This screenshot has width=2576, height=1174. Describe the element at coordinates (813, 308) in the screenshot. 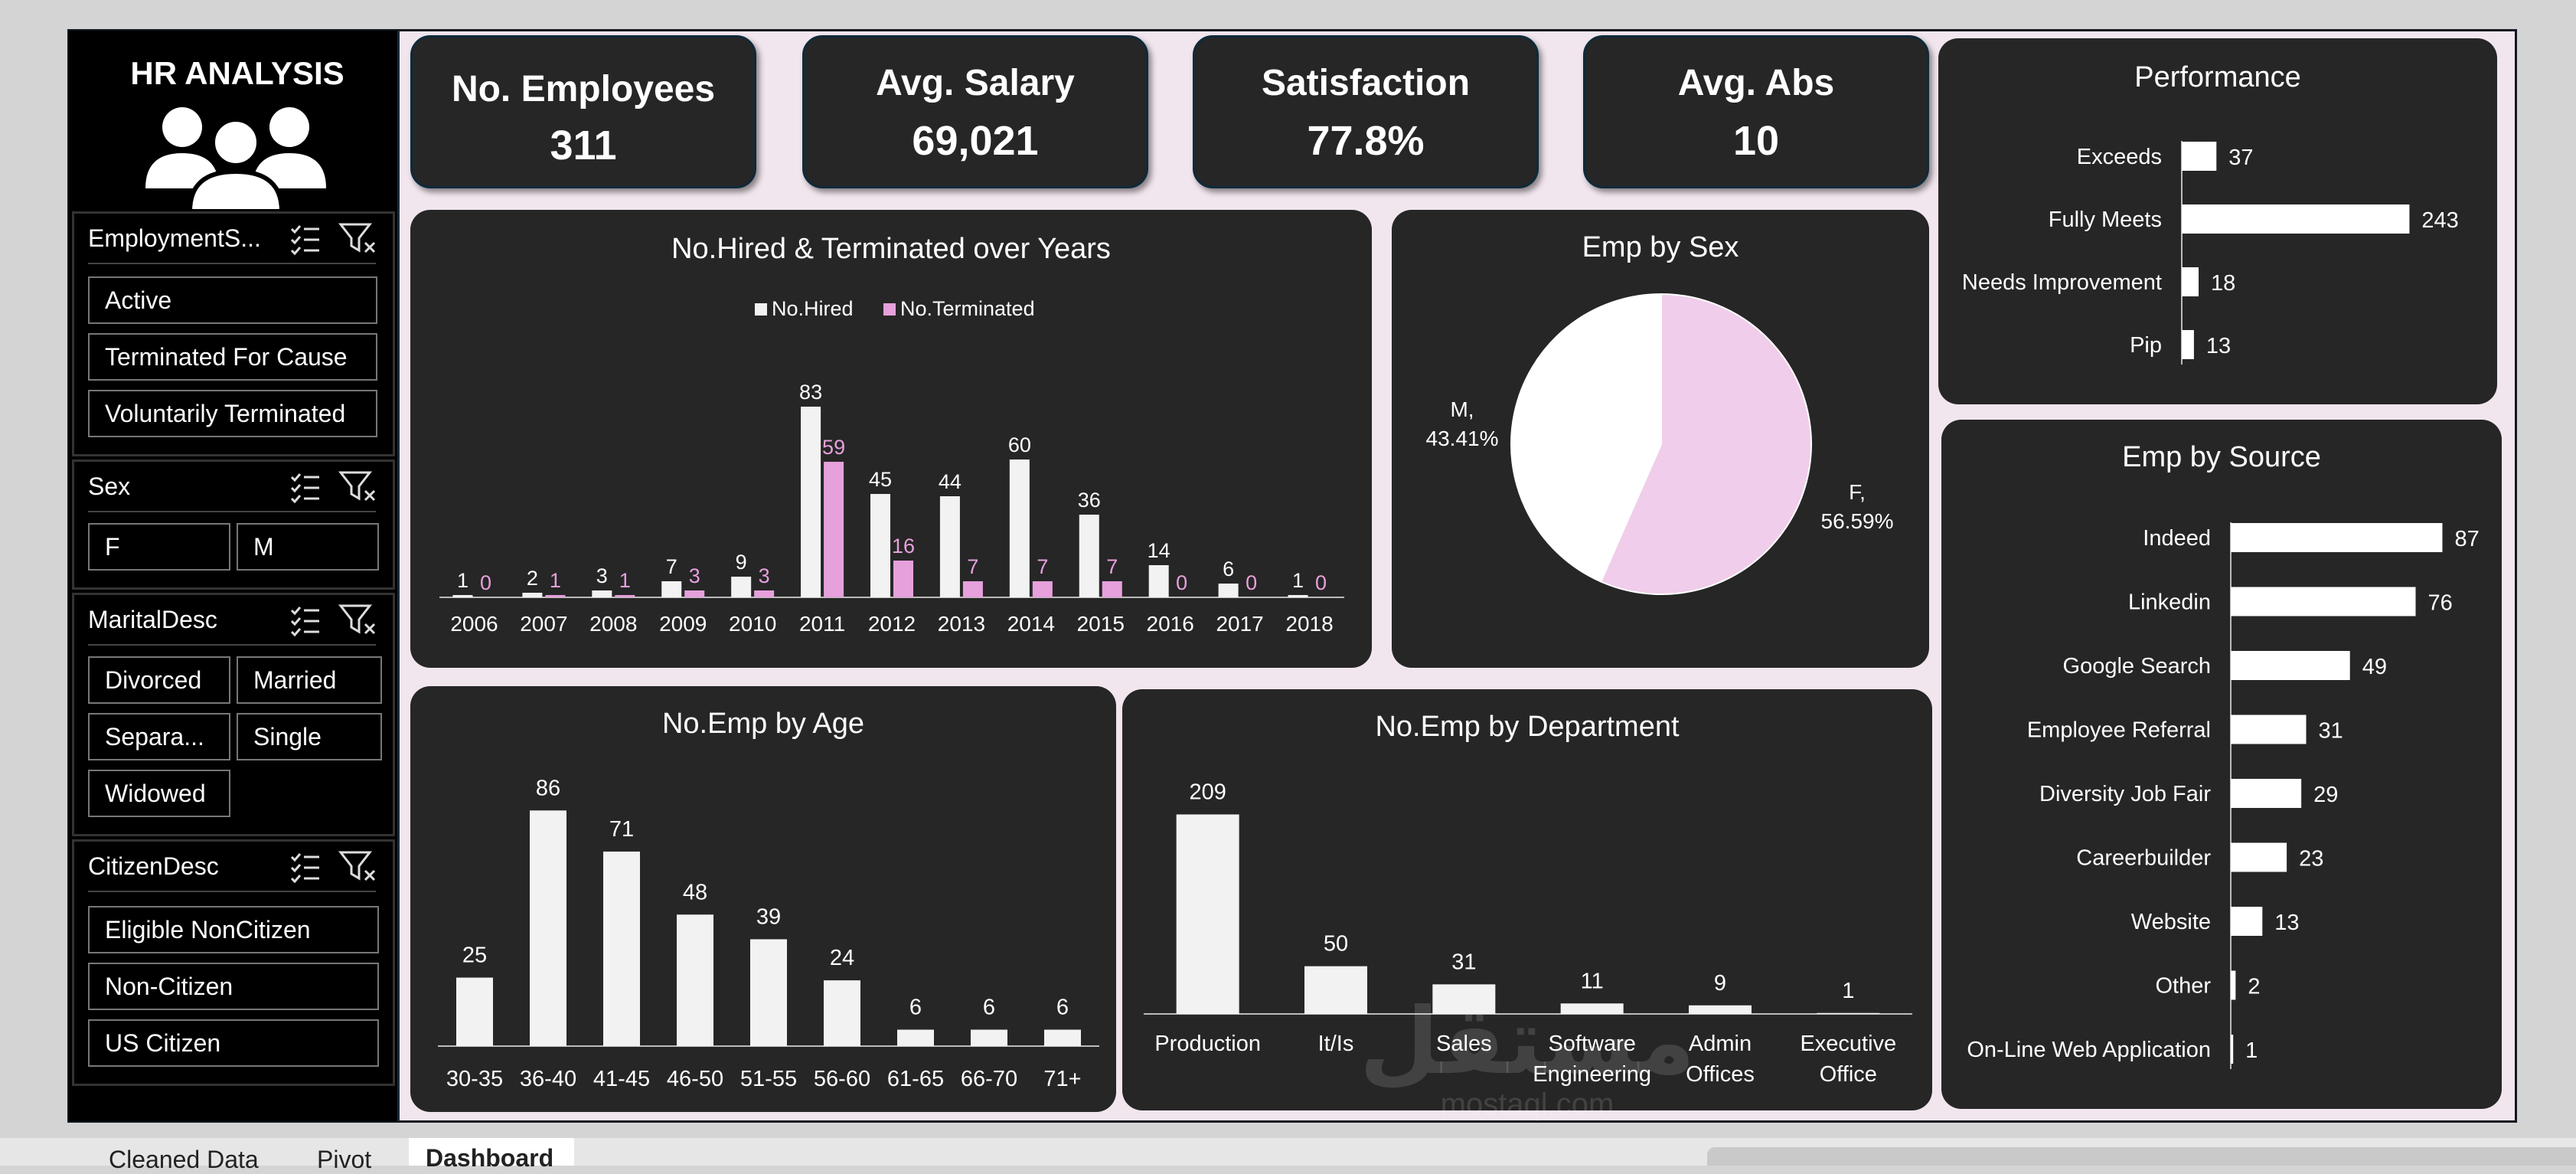

I see `legend-label: No.Hired` at that location.